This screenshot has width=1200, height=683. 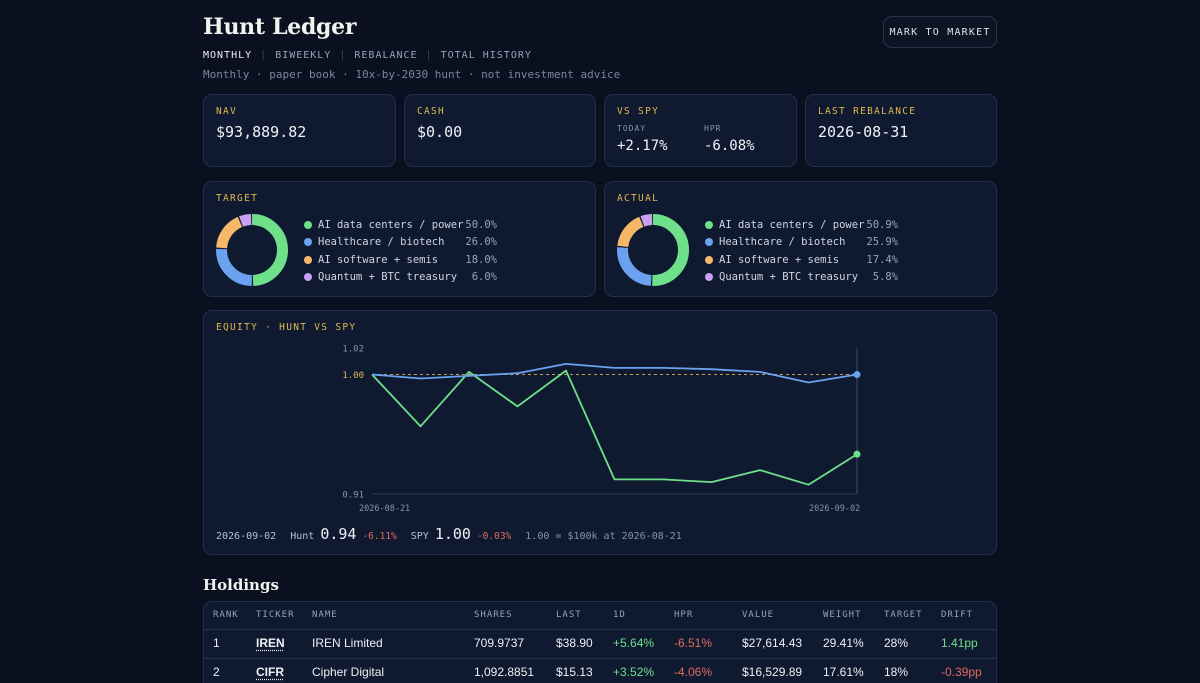 What do you see at coordinates (834, 509) in the screenshot?
I see `x-tick-label: 2026-09-02` at bounding box center [834, 509].